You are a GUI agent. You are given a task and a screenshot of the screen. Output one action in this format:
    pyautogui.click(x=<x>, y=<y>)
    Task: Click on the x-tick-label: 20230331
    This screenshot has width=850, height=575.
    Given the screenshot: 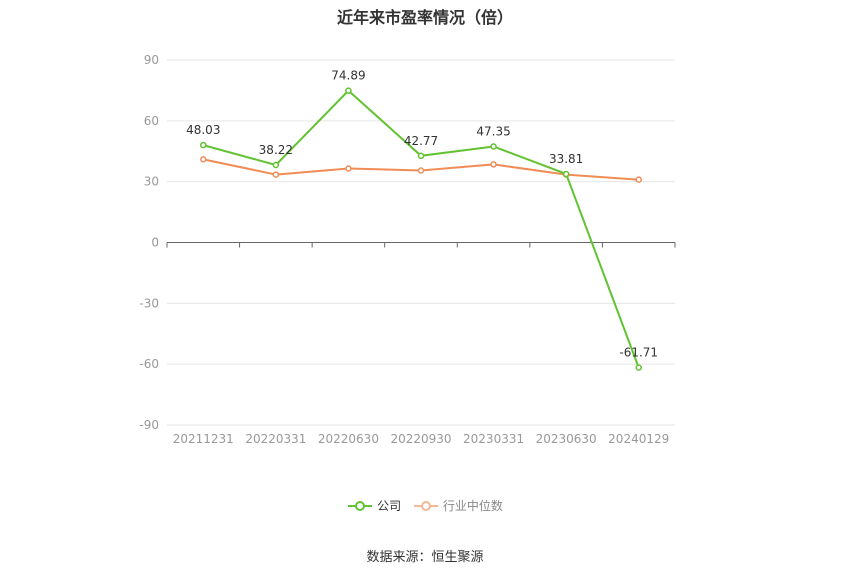 What is the action you would take?
    pyautogui.click(x=493, y=439)
    